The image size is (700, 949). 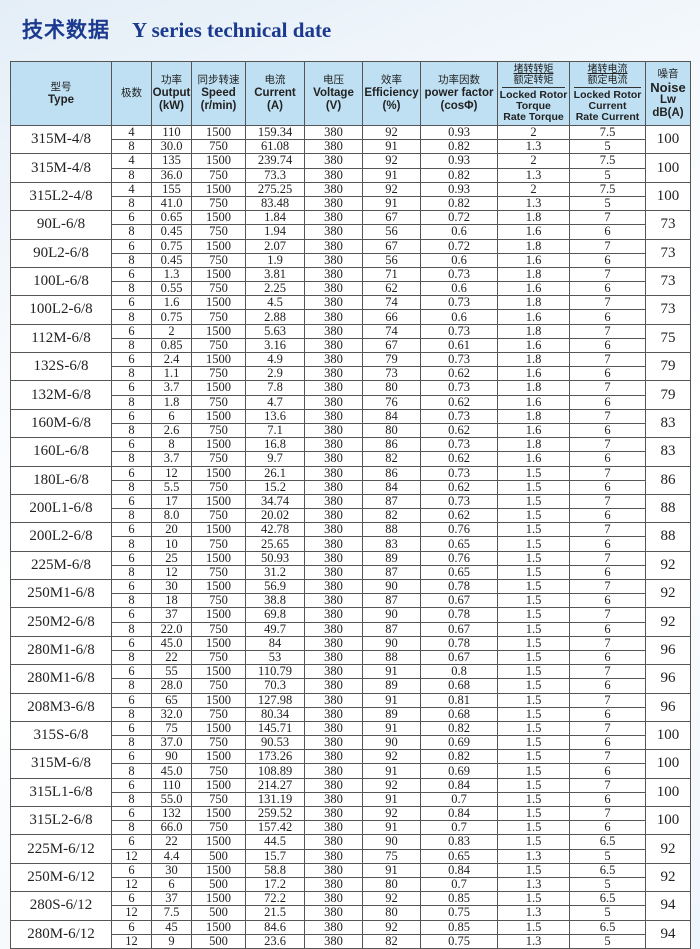 I want to click on cell-current: 5.63, so click(x=275, y=331).